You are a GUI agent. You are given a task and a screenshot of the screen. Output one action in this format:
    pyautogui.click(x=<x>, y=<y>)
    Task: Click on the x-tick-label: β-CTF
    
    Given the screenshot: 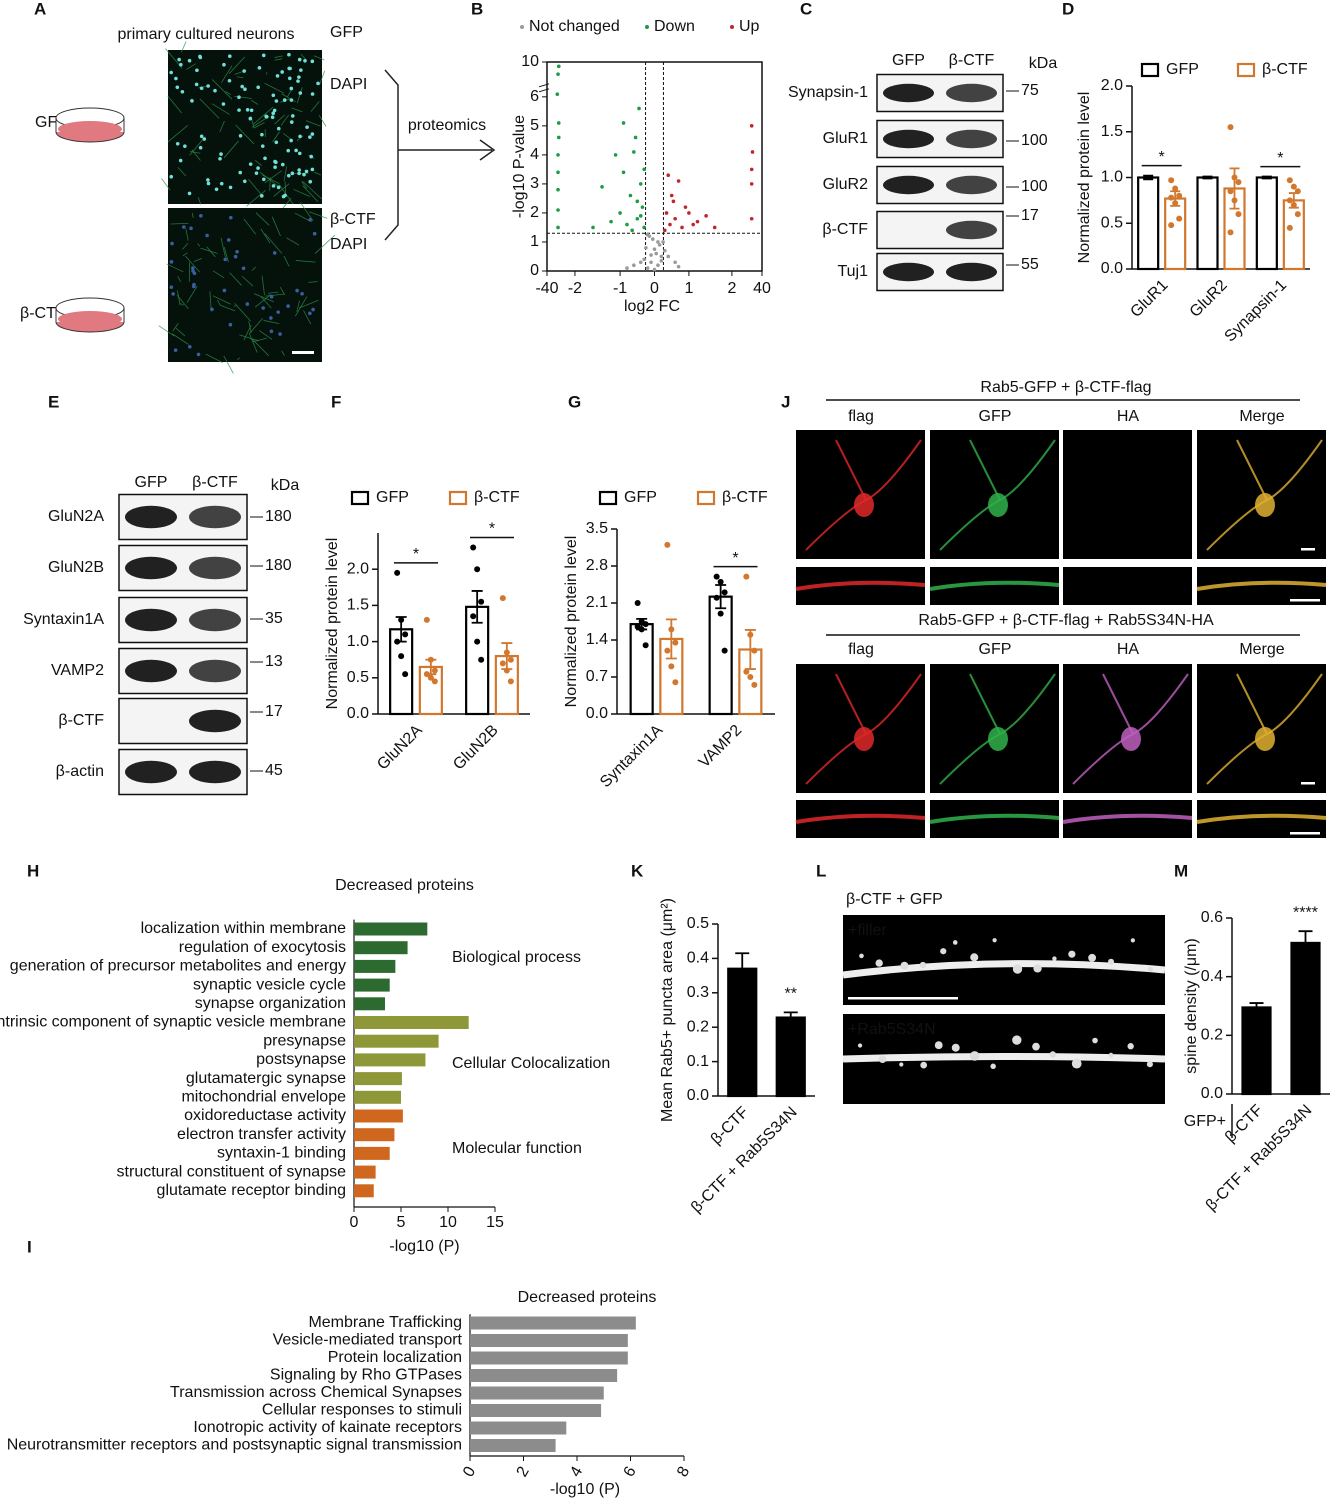 What is the action you would take?
    pyautogui.click(x=730, y=1126)
    